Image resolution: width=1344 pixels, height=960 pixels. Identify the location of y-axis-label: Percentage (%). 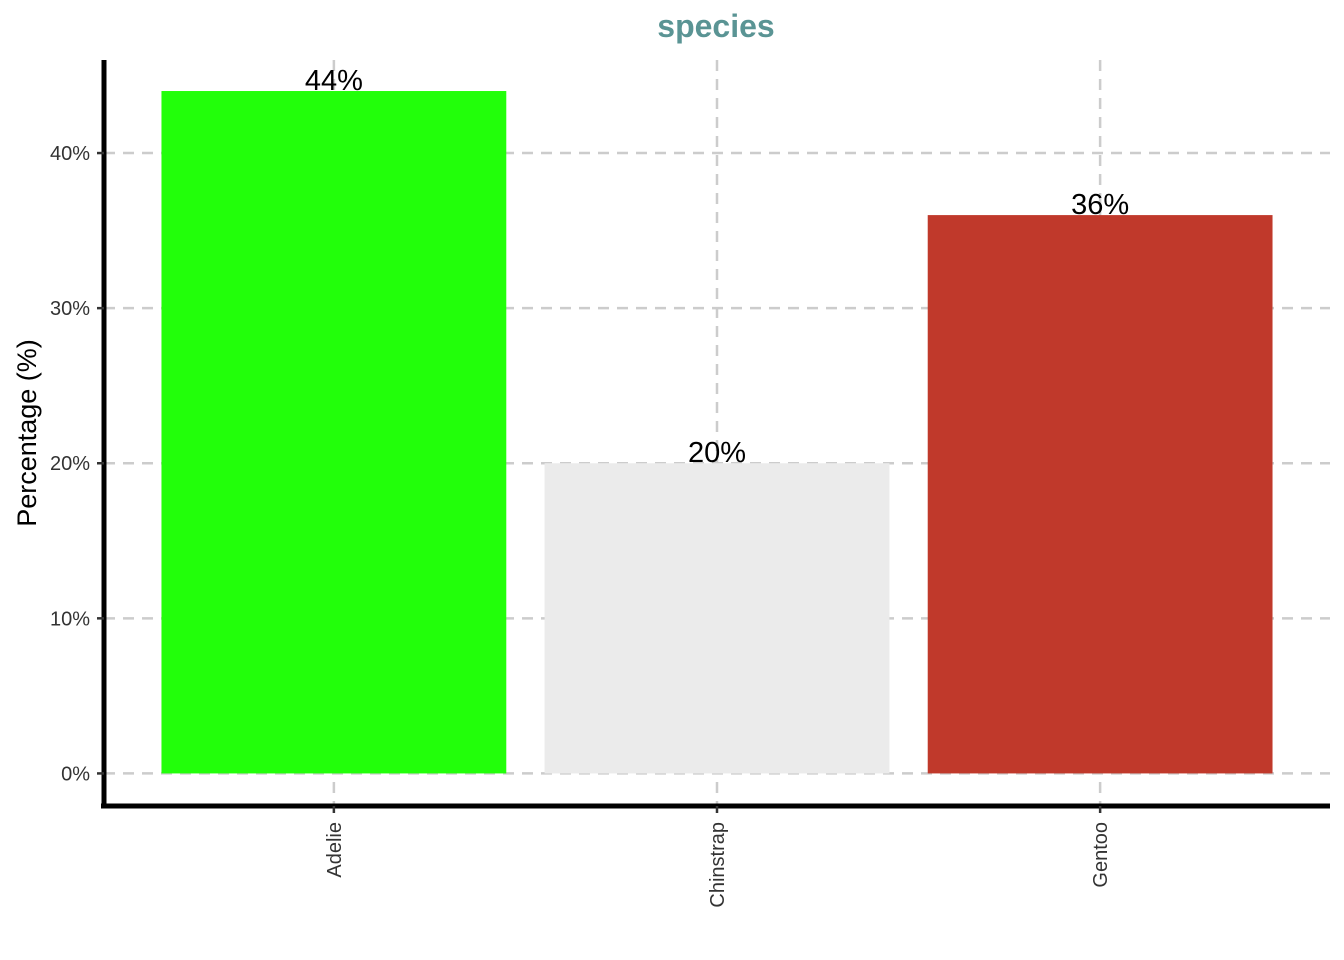
(27, 433).